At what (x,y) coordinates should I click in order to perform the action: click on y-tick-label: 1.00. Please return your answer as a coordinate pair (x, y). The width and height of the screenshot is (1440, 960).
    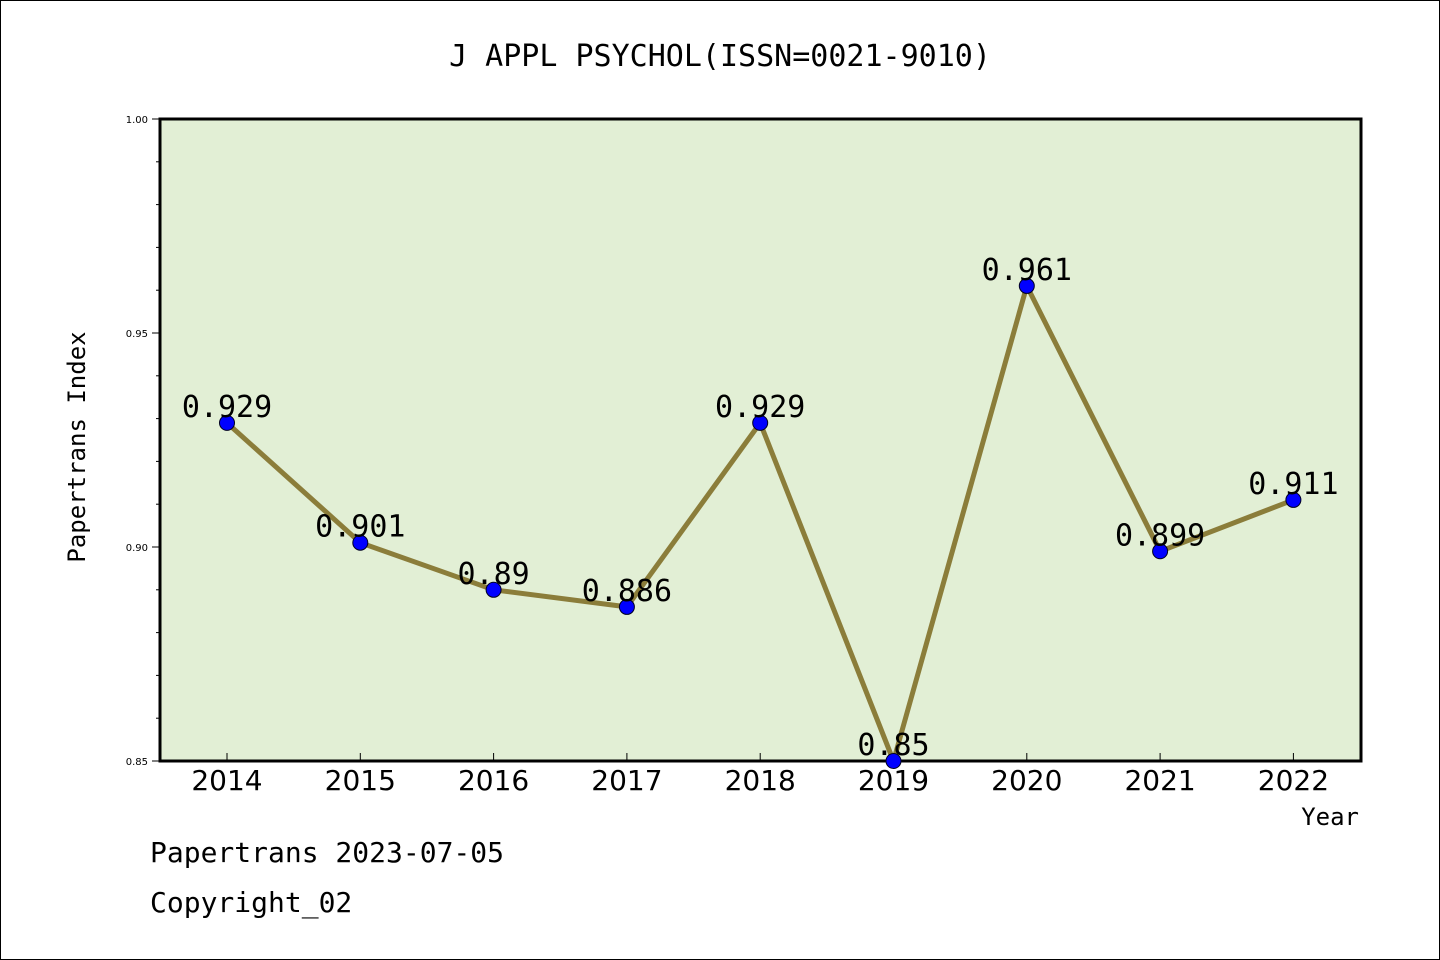
    Looking at the image, I should click on (137, 120).